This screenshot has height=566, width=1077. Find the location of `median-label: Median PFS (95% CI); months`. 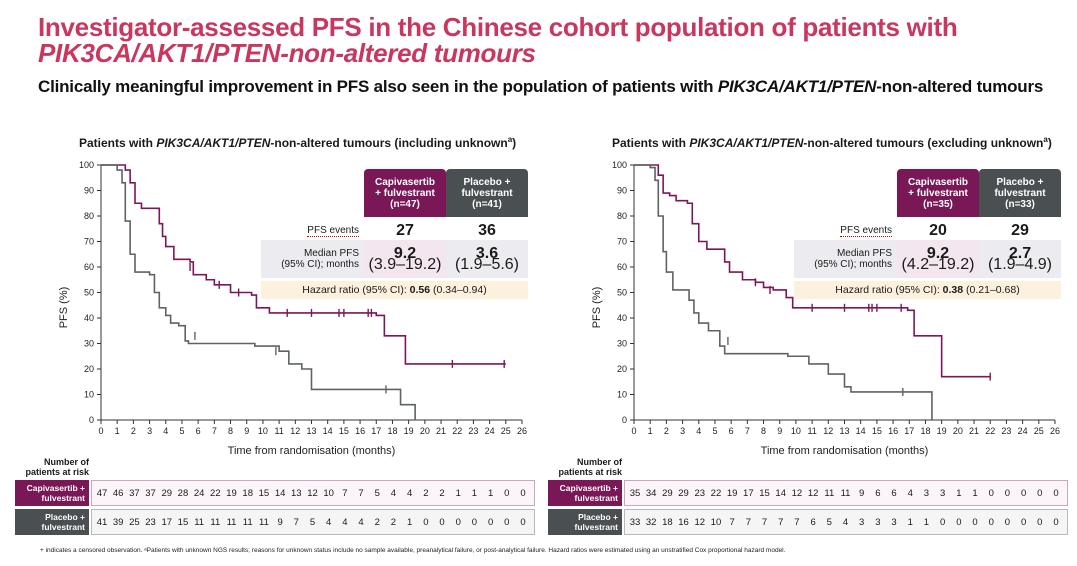

median-label: Median PFS (95% CI); months is located at coordinates (840, 259).